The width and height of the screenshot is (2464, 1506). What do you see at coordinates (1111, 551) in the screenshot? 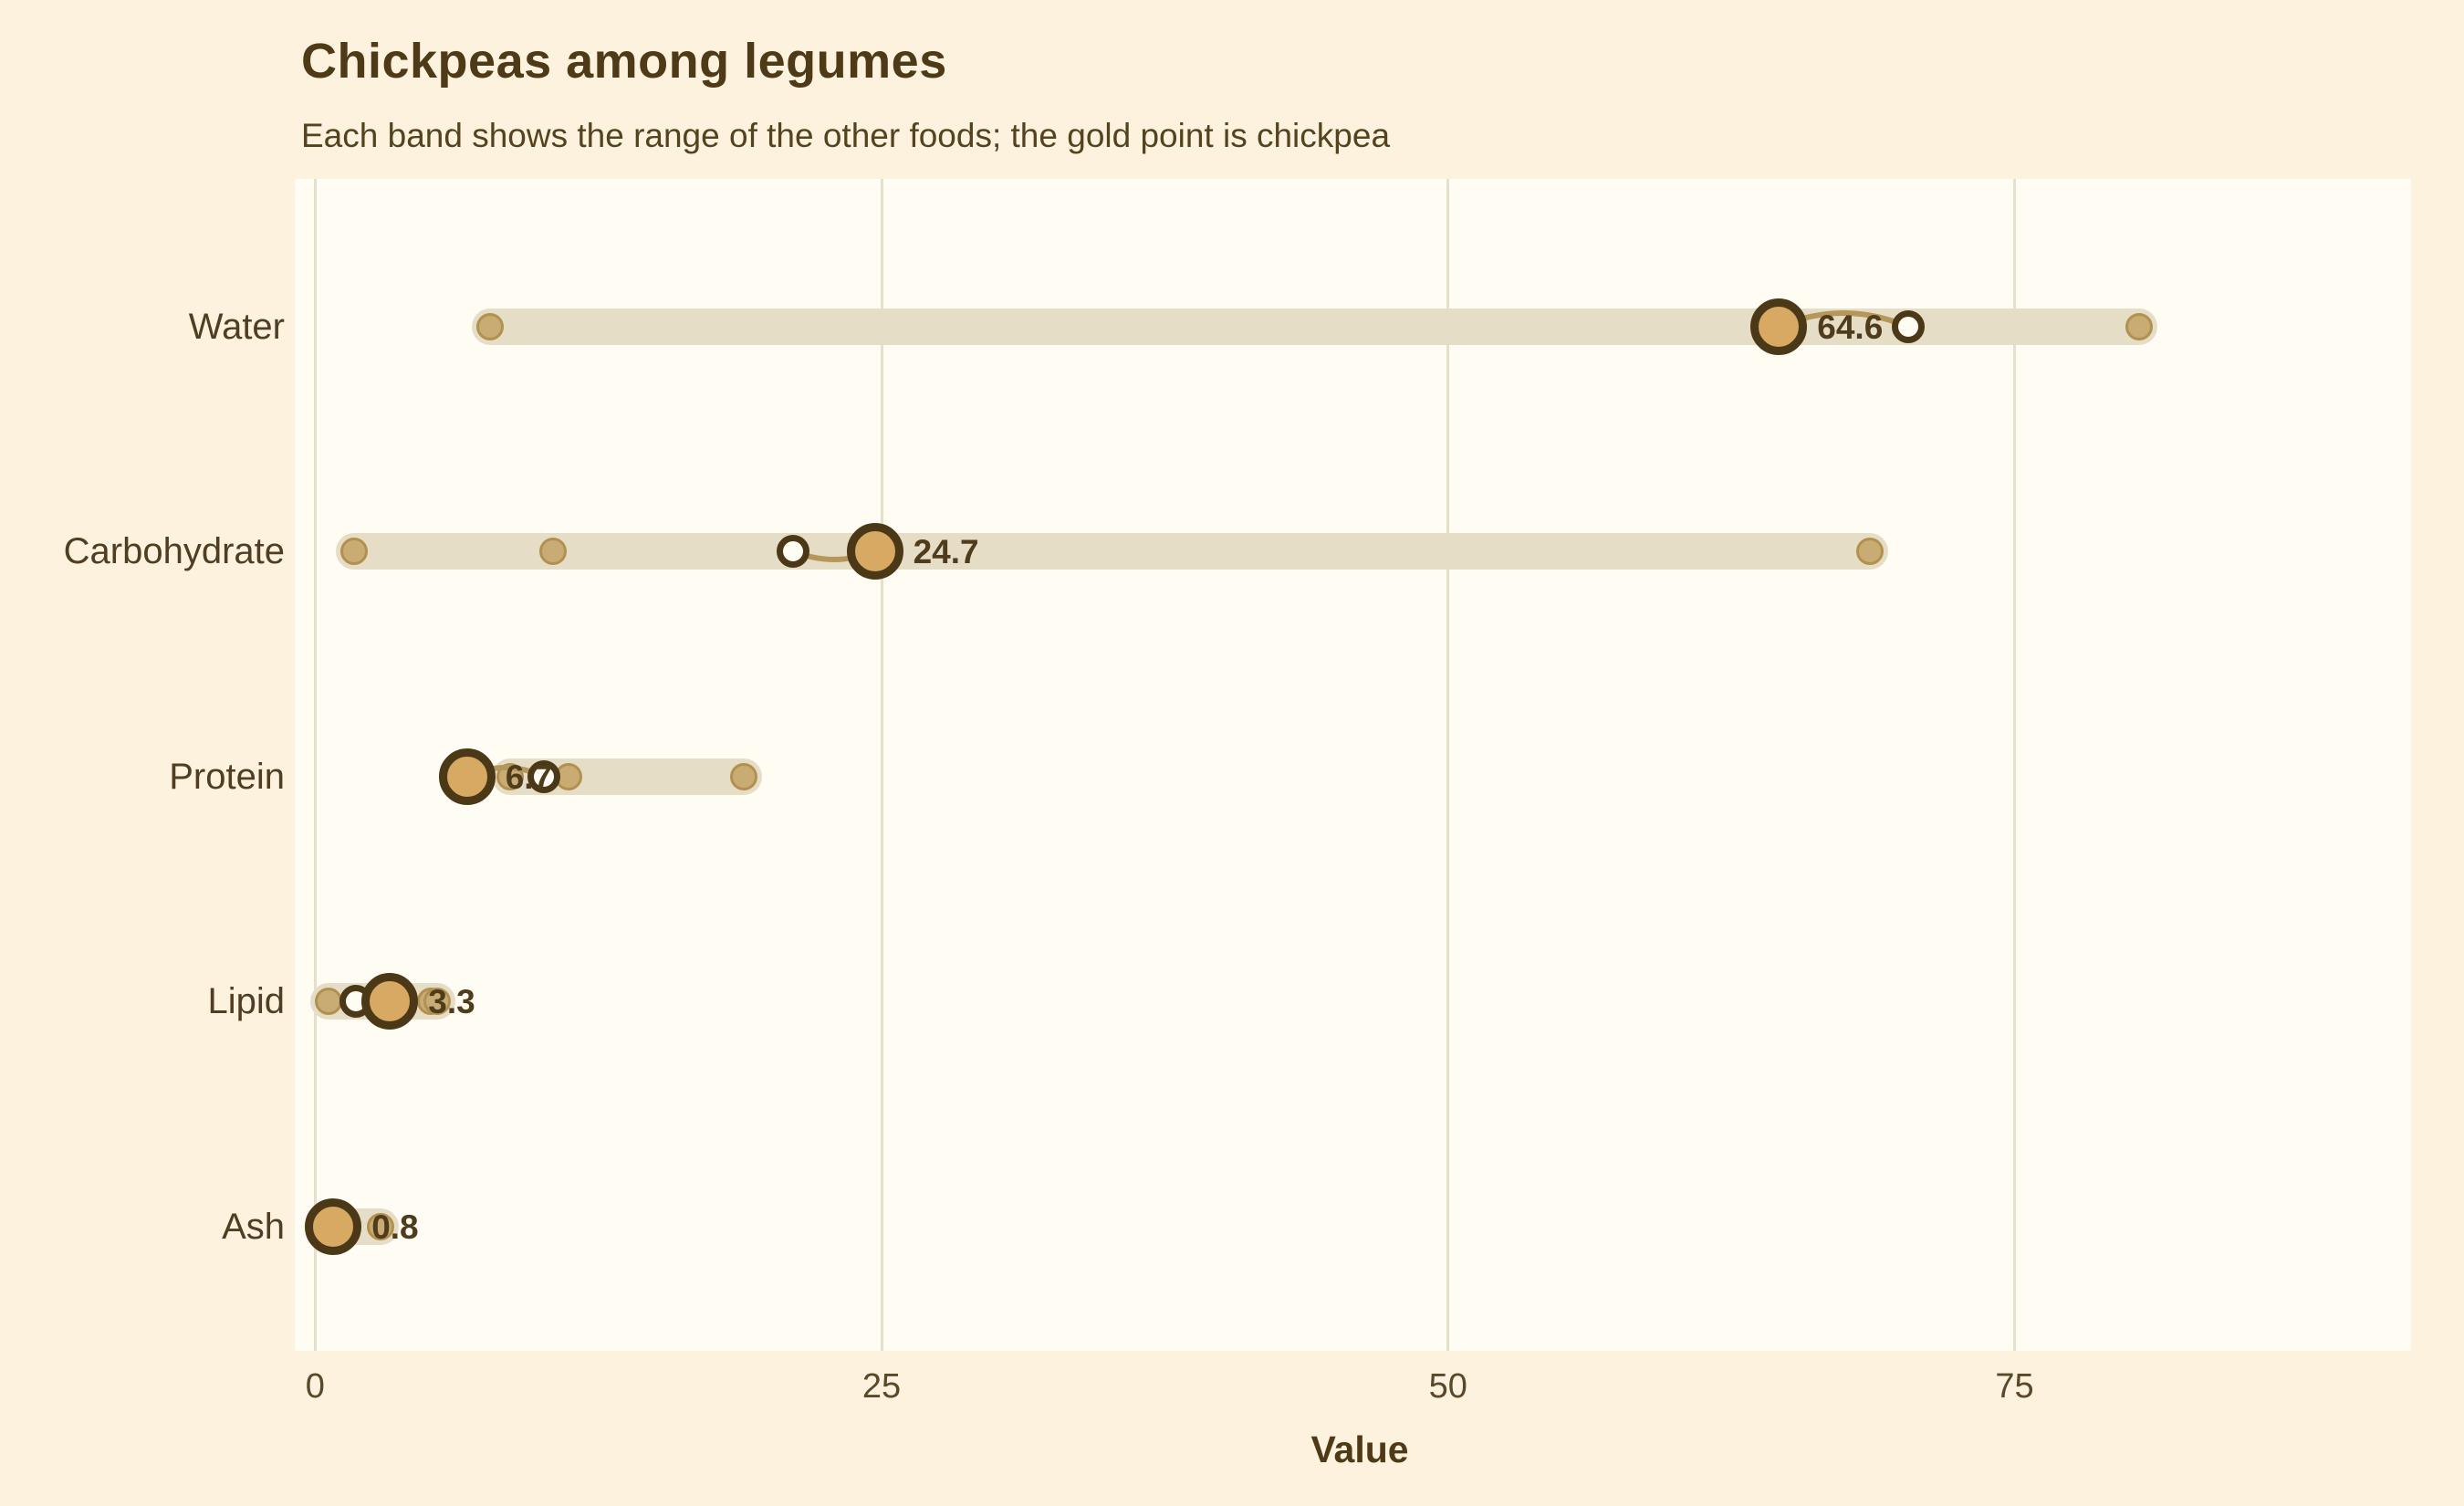
I see `range-band-carbohydrate` at bounding box center [1111, 551].